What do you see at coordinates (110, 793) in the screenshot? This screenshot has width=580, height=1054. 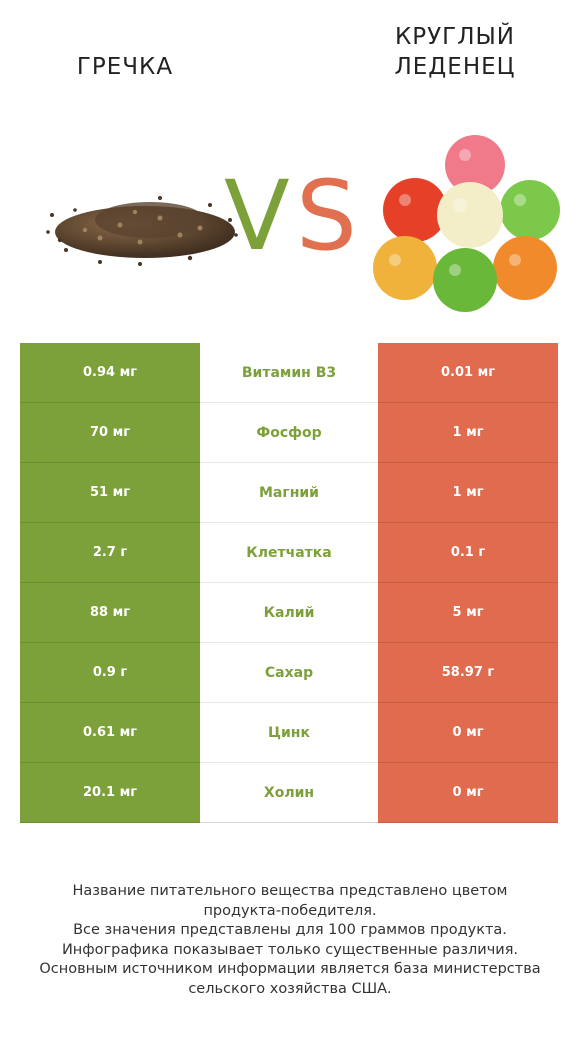 I see `left-value: 20.1 мг` at bounding box center [110, 793].